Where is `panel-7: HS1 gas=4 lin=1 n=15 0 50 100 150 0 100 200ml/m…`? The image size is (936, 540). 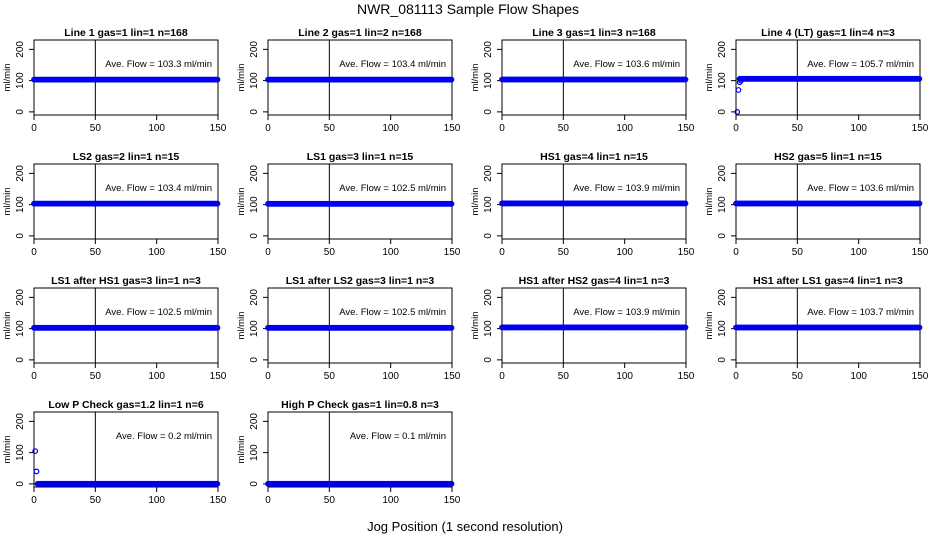 panel-7: HS1 gas=4 lin=1 n=15 0 50 100 150 0 100 200ml/m… is located at coordinates (582, 204).